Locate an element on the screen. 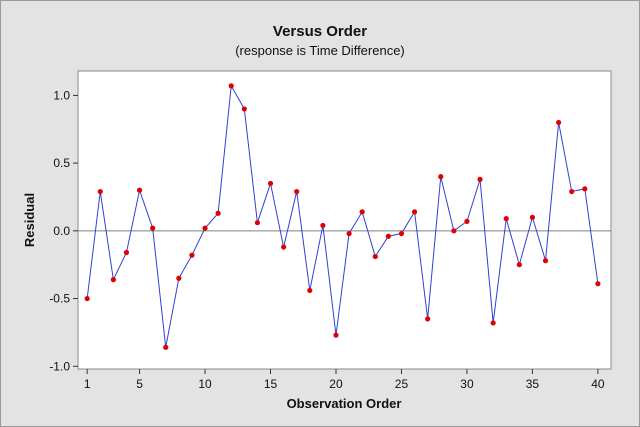 The width and height of the screenshot is (640, 427). y-tick-label: -0.5 is located at coordinates (59, 299).